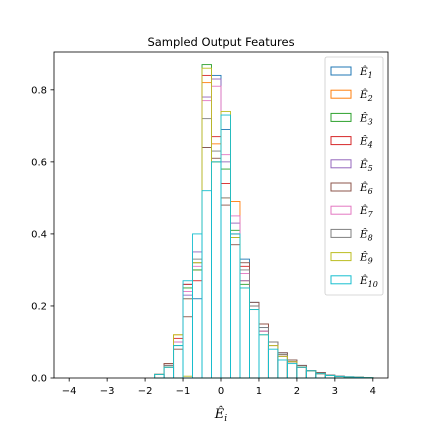  Describe the element at coordinates (145, 391) in the screenshot. I see `x-tick-label: −2` at that location.